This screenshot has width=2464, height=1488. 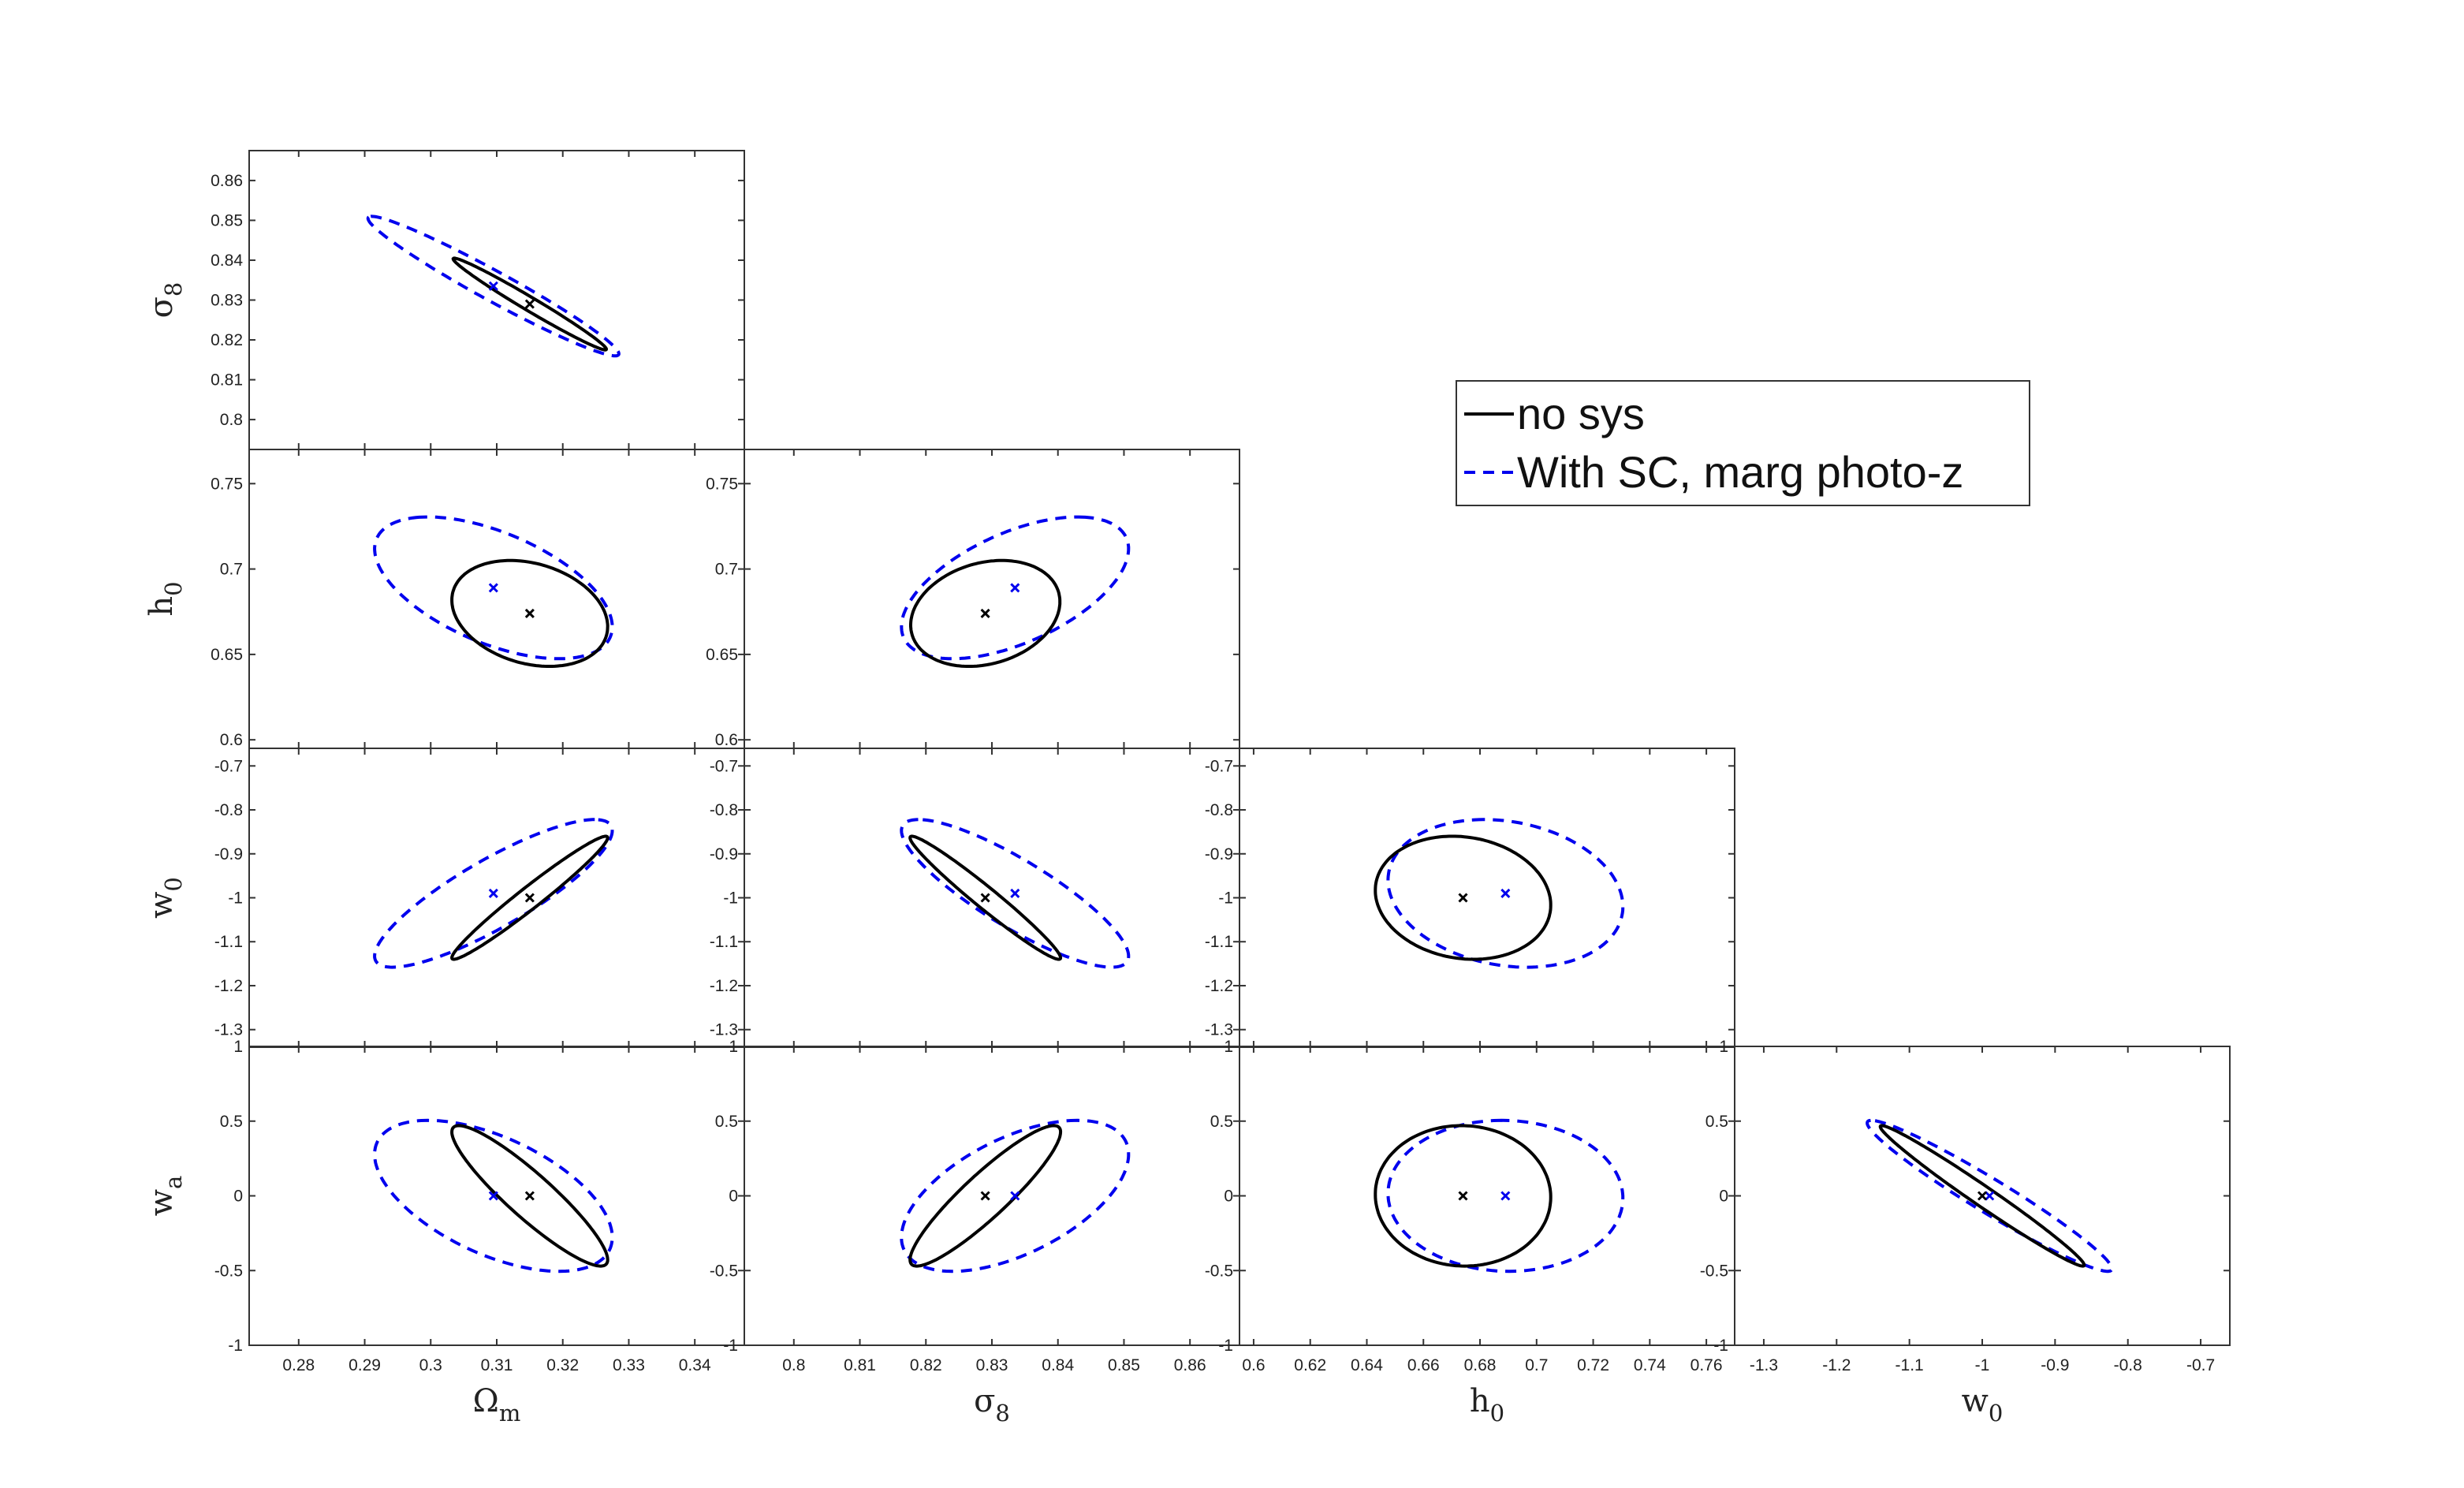 I want to click on x-tick-label: 0.74, so click(x=1650, y=1365).